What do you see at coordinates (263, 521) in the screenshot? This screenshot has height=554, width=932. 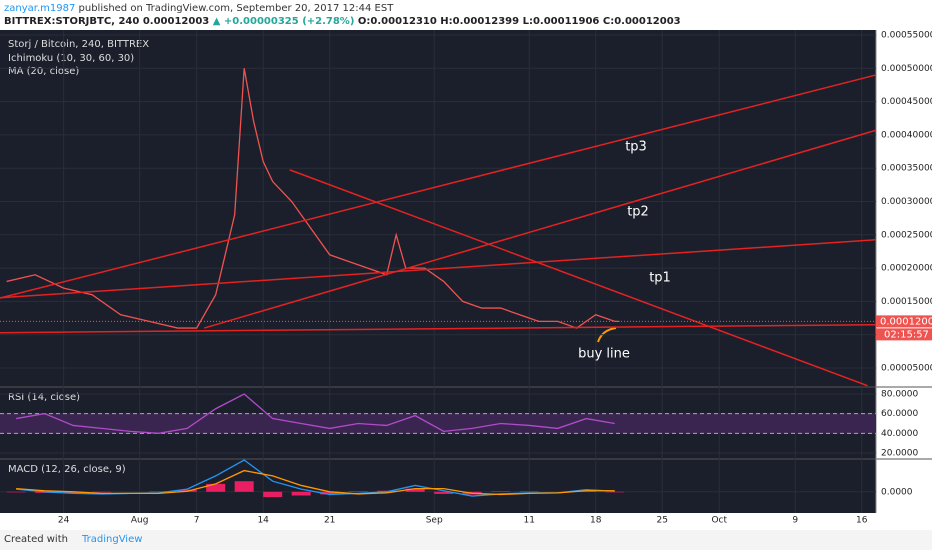 I see `x-tick-label: 14` at bounding box center [263, 521].